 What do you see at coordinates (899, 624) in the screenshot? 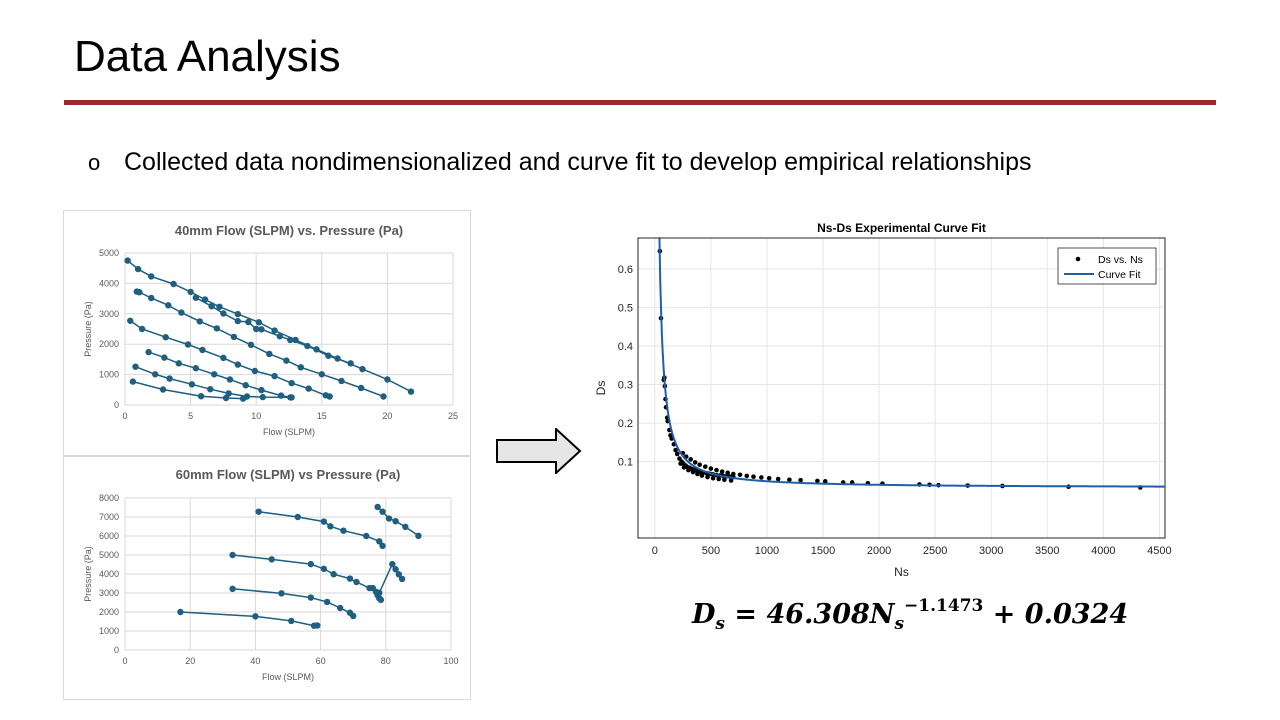
I see `eq-var-subscript: s` at bounding box center [899, 624].